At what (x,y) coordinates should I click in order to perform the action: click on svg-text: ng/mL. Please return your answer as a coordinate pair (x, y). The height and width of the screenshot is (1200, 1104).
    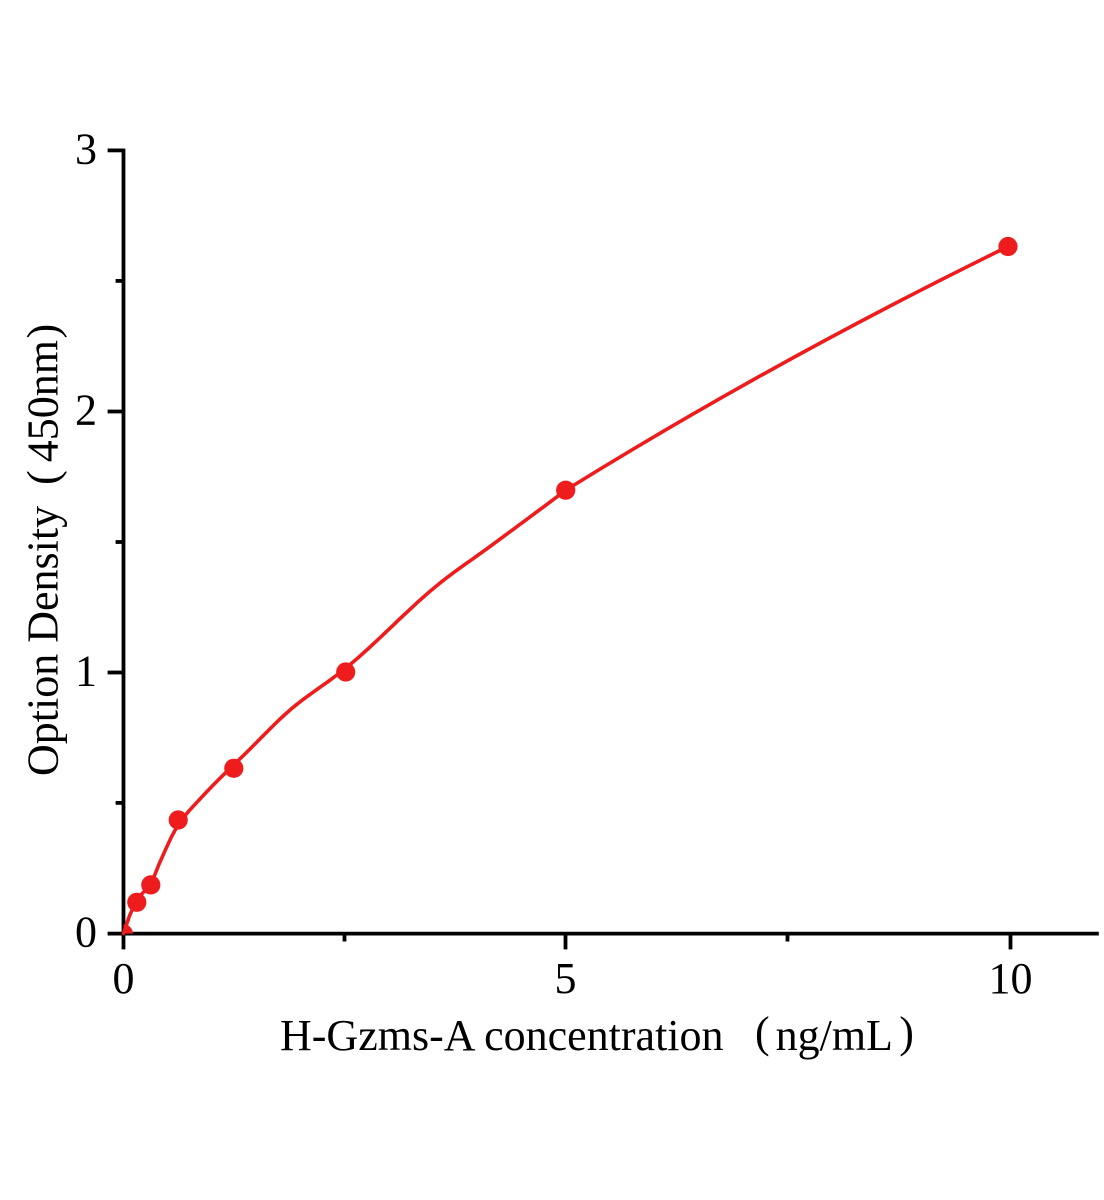
    Looking at the image, I should click on (834, 1035).